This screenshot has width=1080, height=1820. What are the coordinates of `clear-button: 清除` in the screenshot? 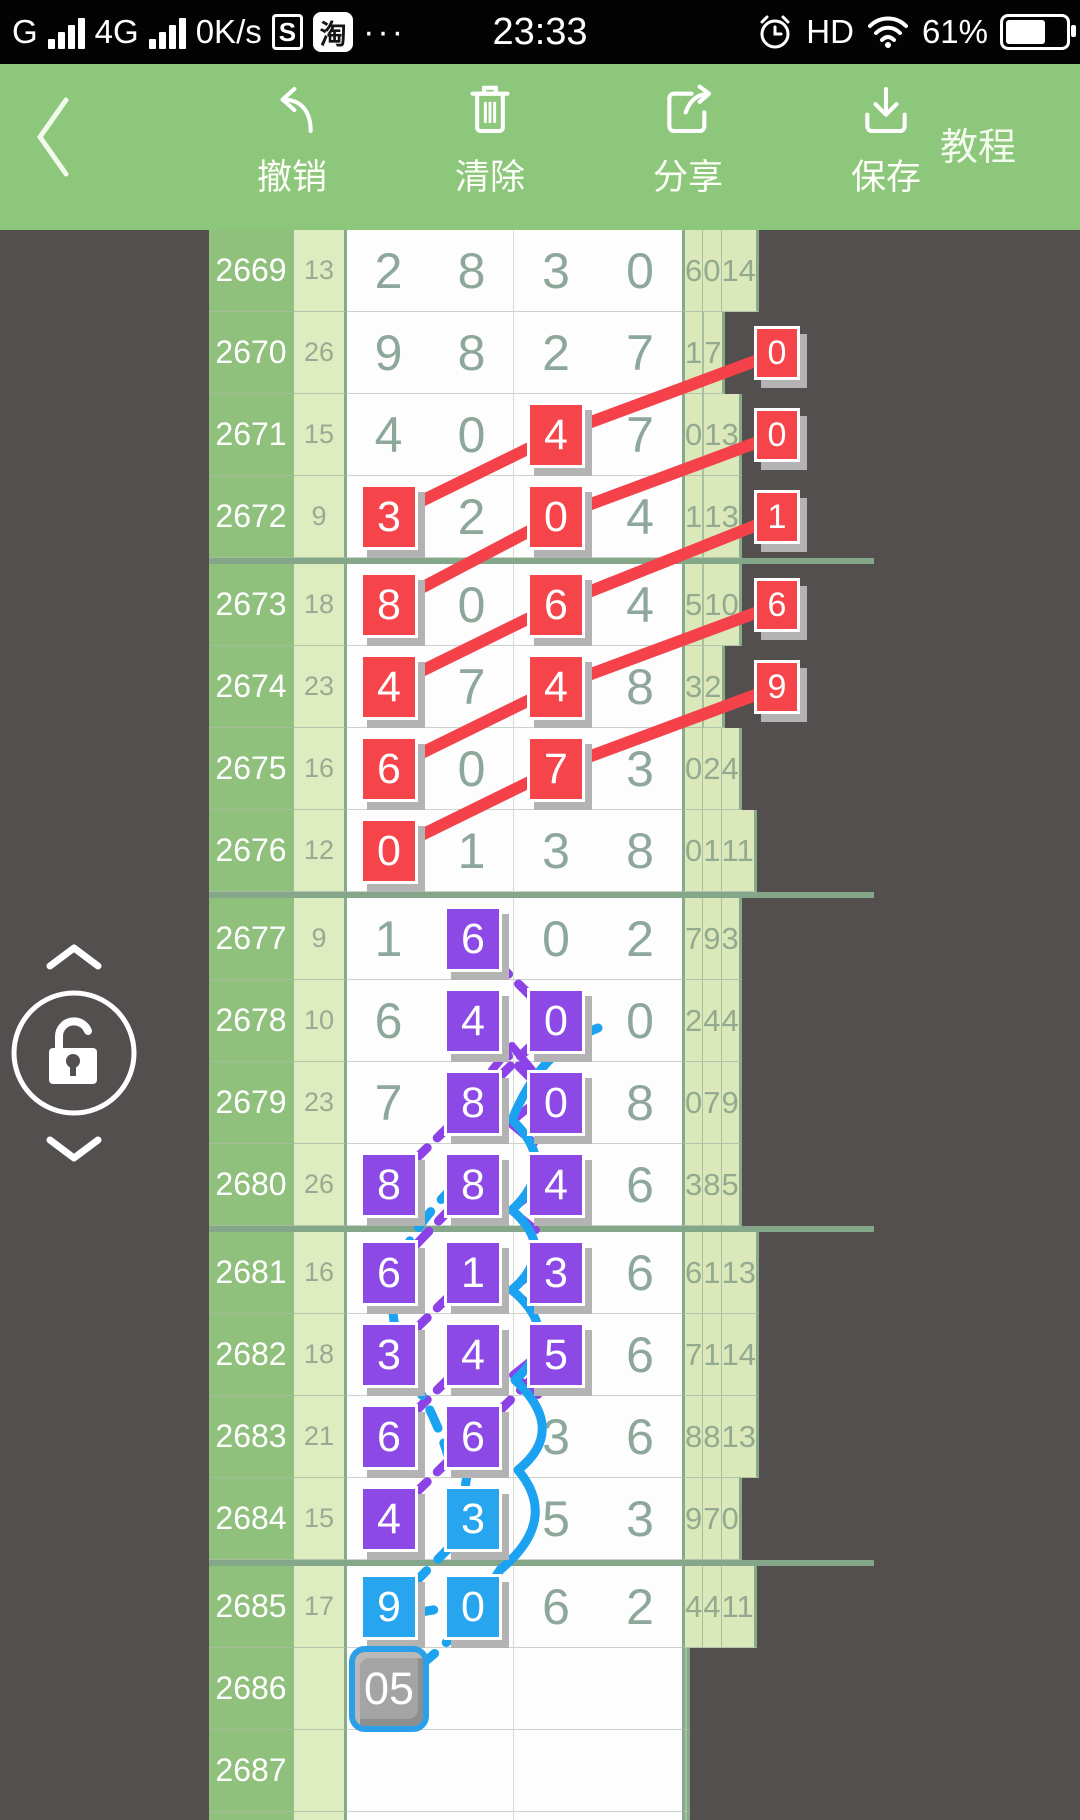 It's located at (490, 141).